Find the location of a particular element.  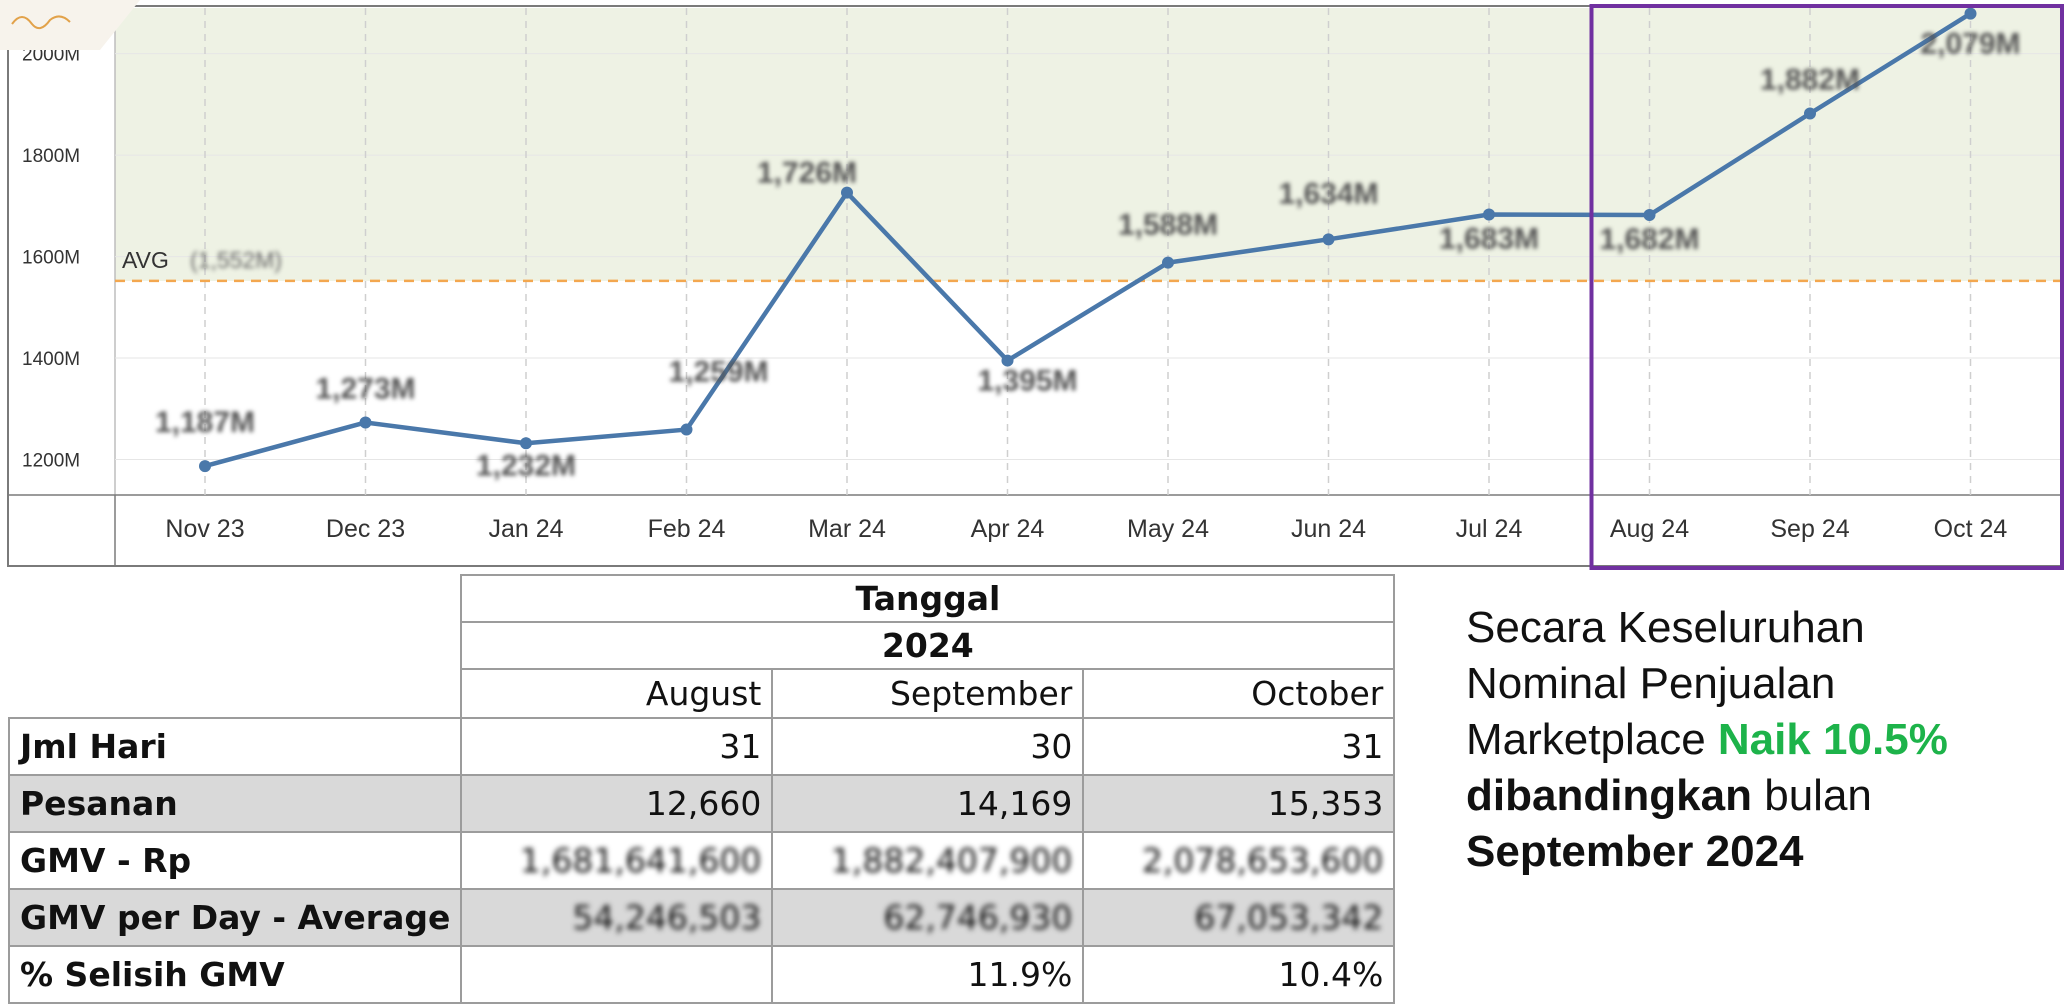

y-tick-label: 1600M is located at coordinates (51, 258).